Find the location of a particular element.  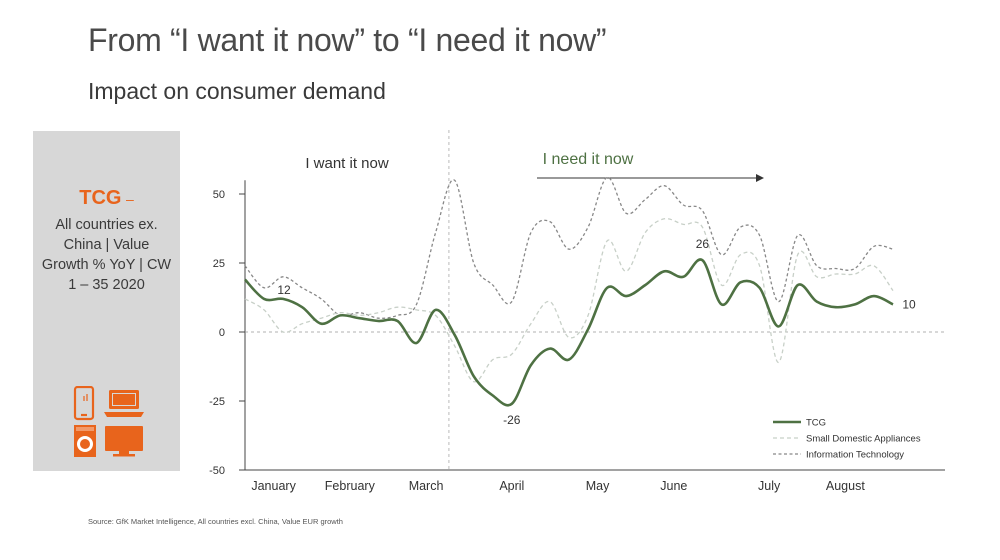

x-tick-label: January is located at coordinates (273, 486).